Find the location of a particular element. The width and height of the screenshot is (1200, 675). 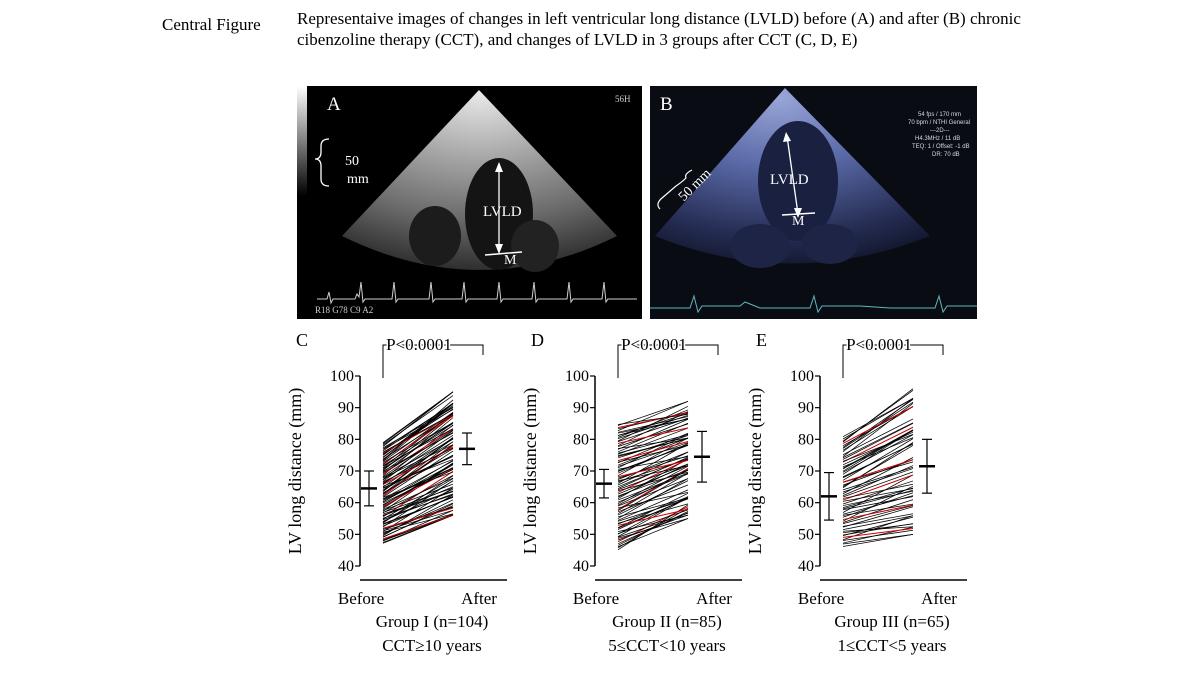

group-label: Group II (n=85) is located at coordinates (667, 621).